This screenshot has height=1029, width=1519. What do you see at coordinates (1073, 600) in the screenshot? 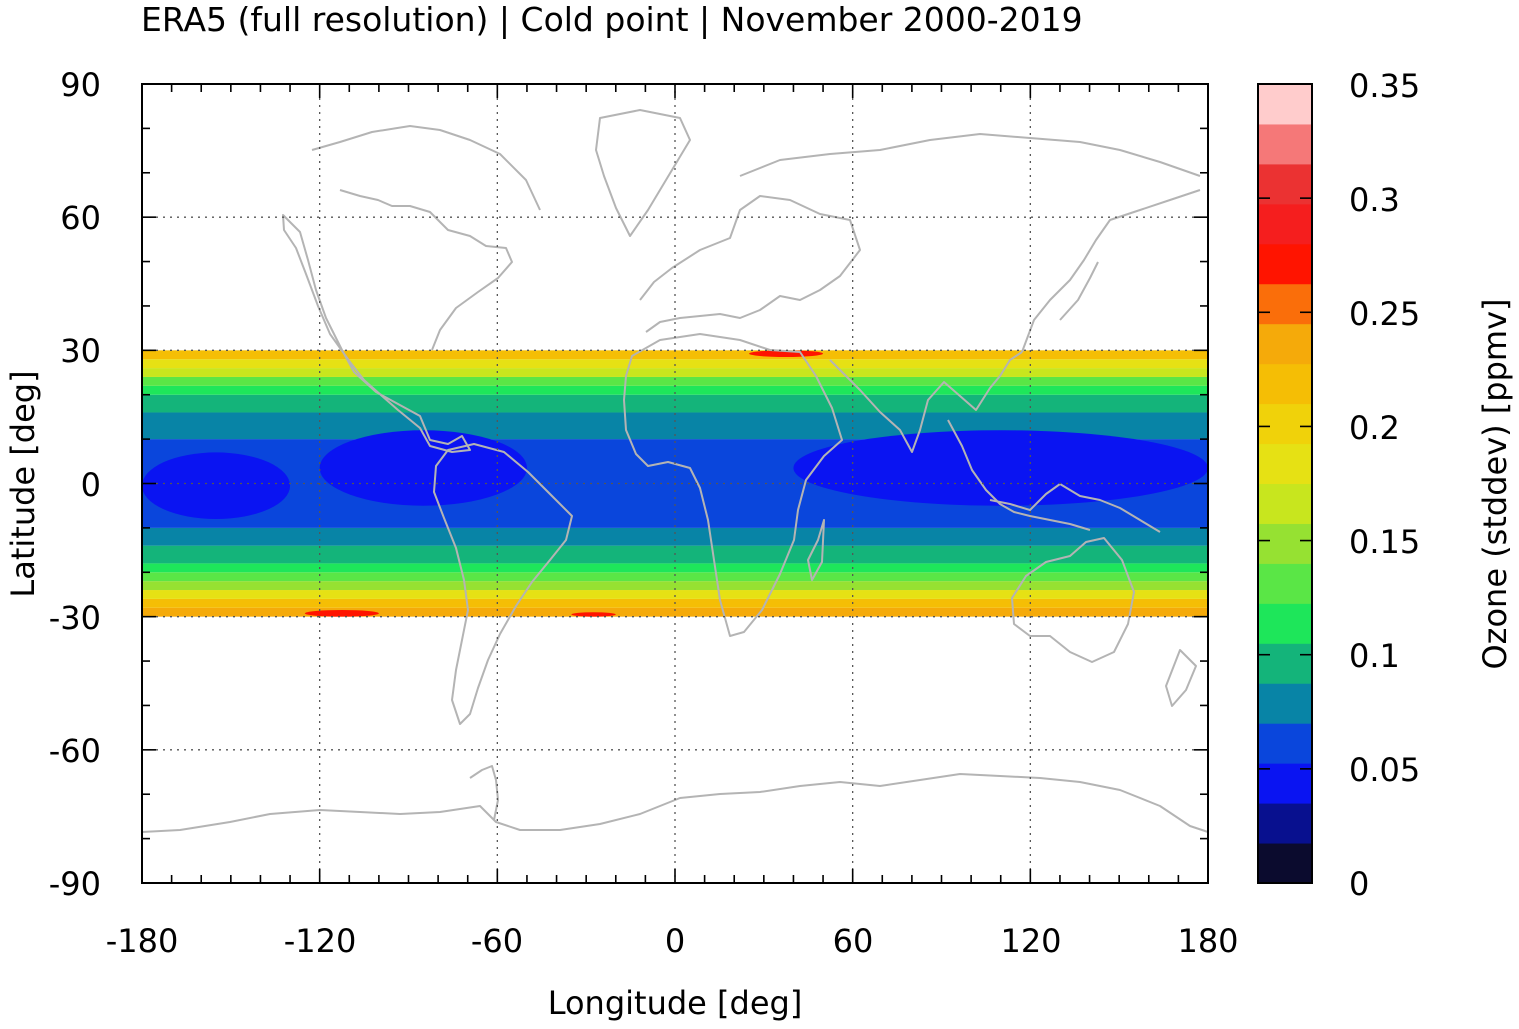
I see `coastline-australia` at bounding box center [1073, 600].